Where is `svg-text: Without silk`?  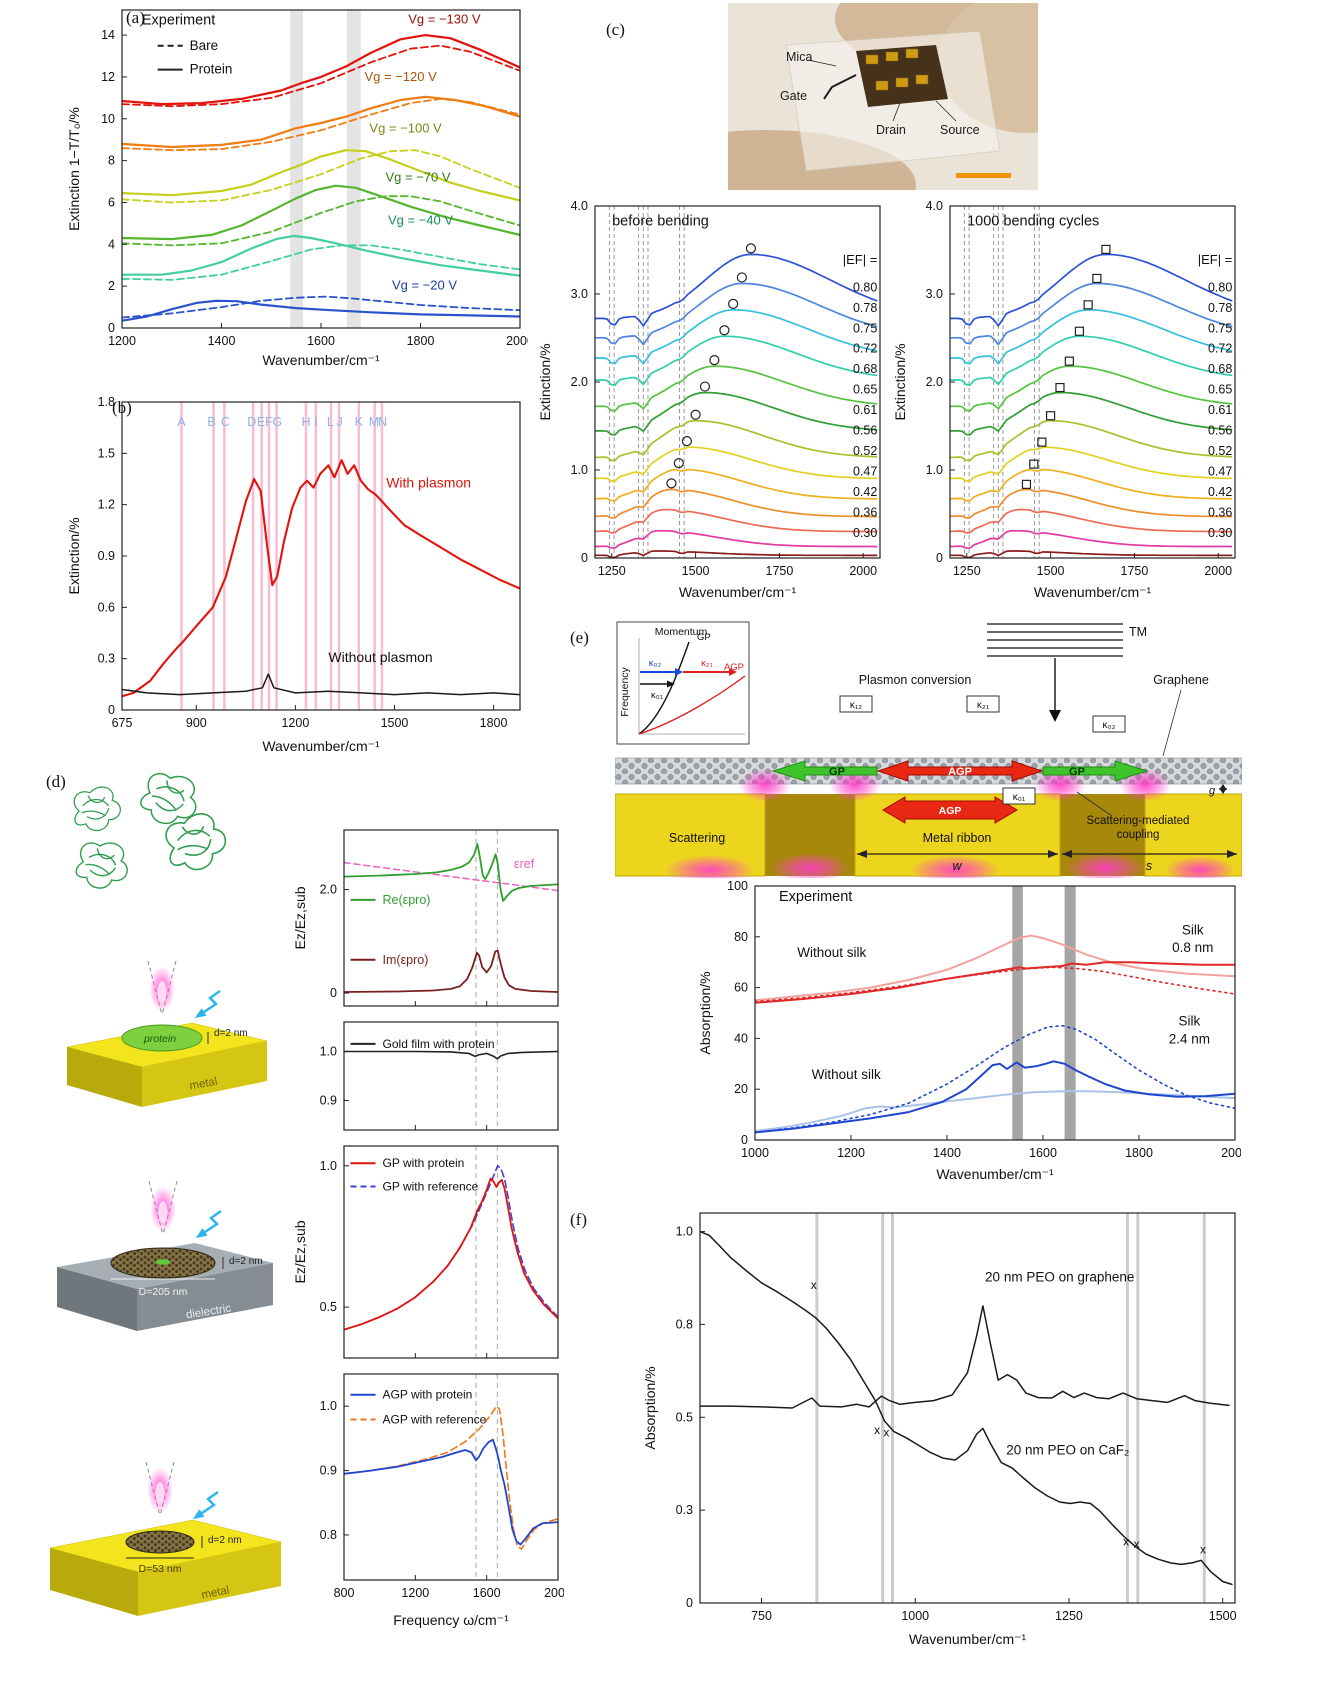
svg-text: Without silk is located at coordinates (846, 1074).